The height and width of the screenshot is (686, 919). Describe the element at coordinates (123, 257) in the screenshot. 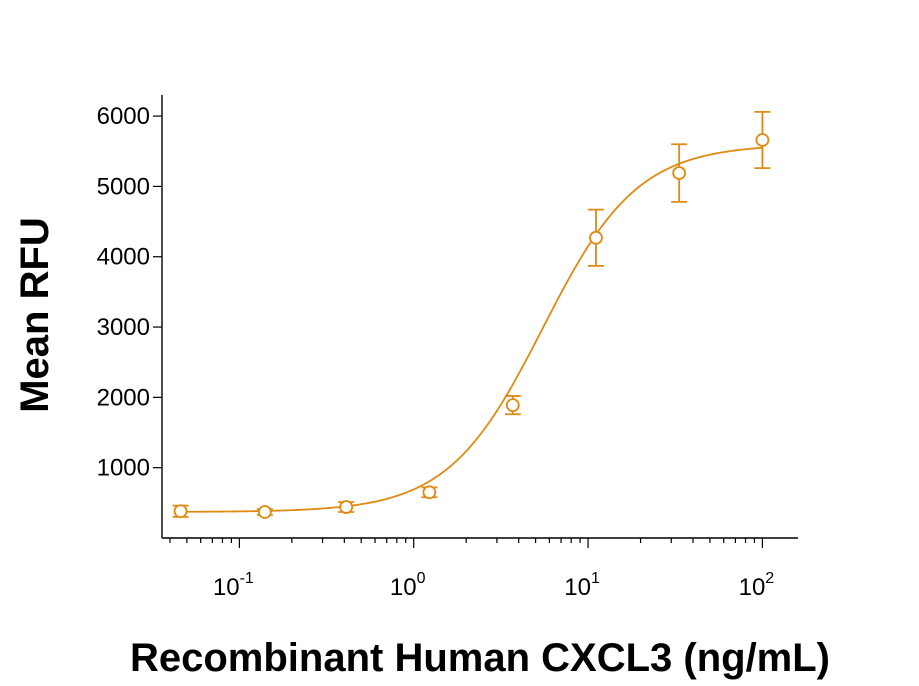

I see `y-tick-label: 4000` at that location.